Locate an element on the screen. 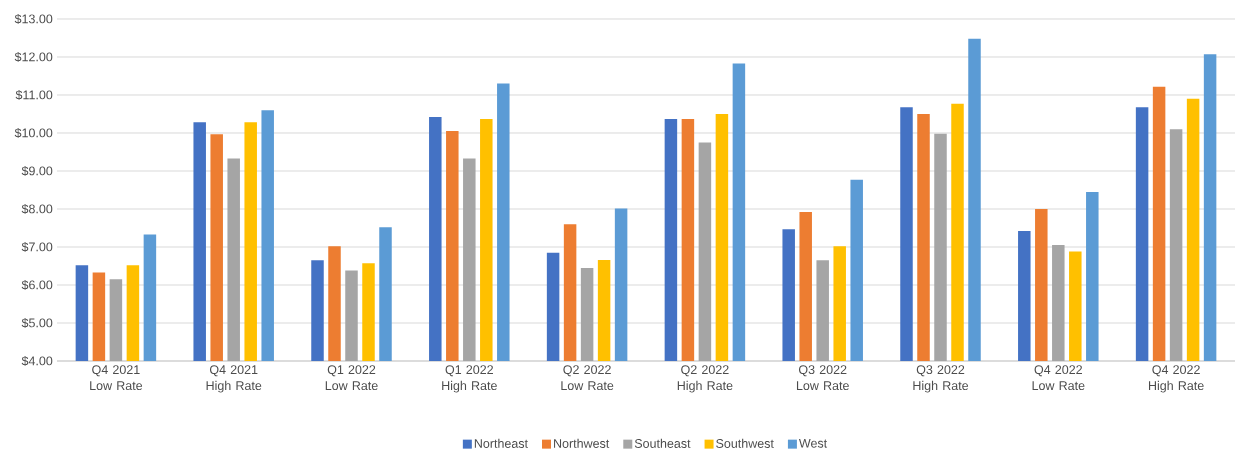  x-tick-label: Q2 2022 Low Rate is located at coordinates (587, 378).